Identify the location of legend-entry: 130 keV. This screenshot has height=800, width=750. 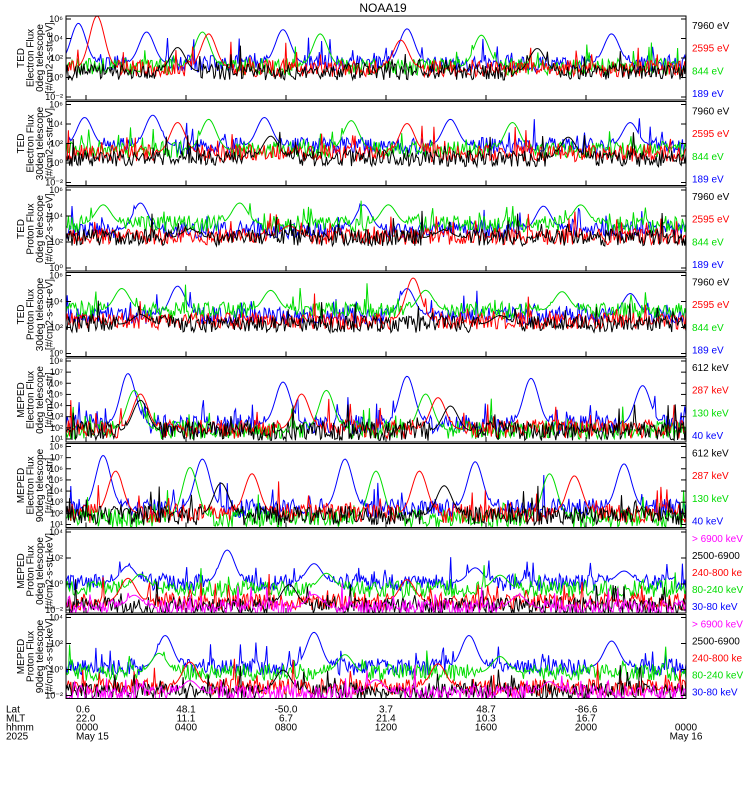
(710, 413).